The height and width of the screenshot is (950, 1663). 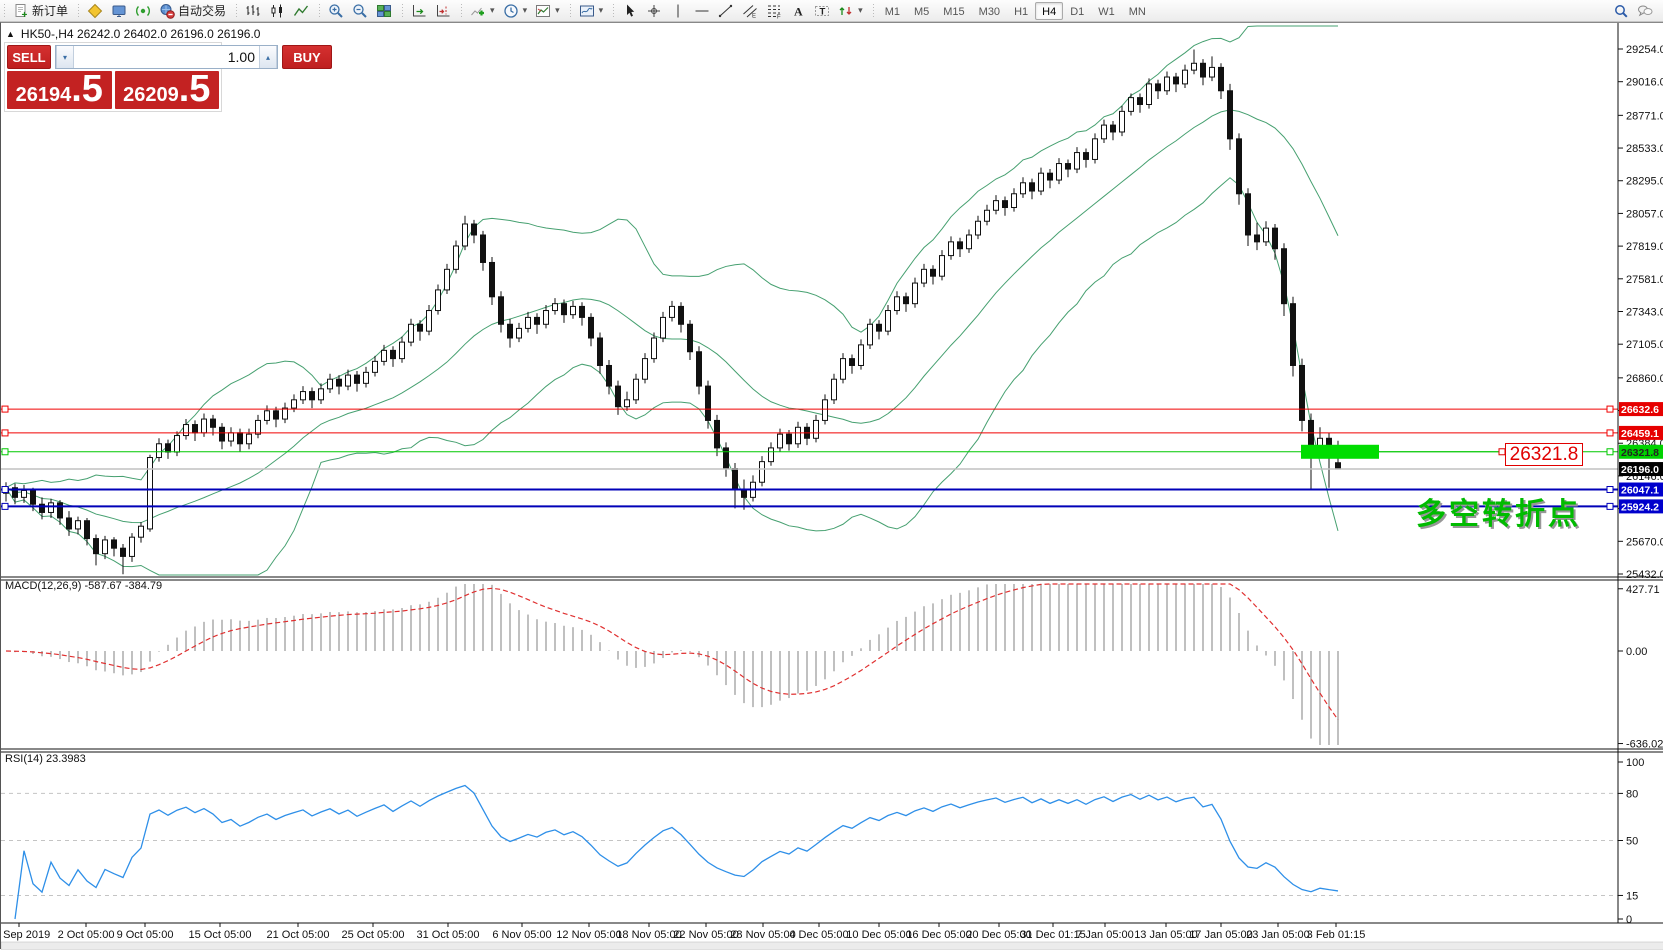 What do you see at coordinates (798, 11) in the screenshot?
I see `text-button: A` at bounding box center [798, 11].